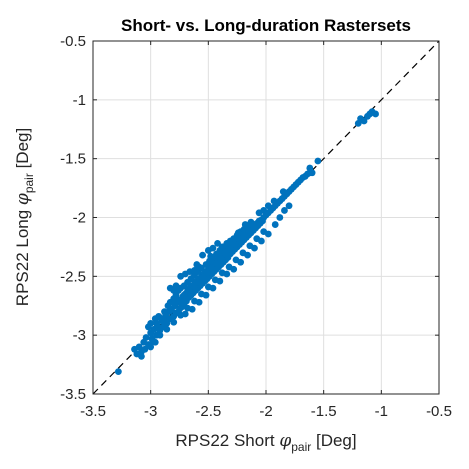  Describe the element at coordinates (227, 440) in the screenshot. I see `x-axis-label-prefix: RPS22 Short` at that location.